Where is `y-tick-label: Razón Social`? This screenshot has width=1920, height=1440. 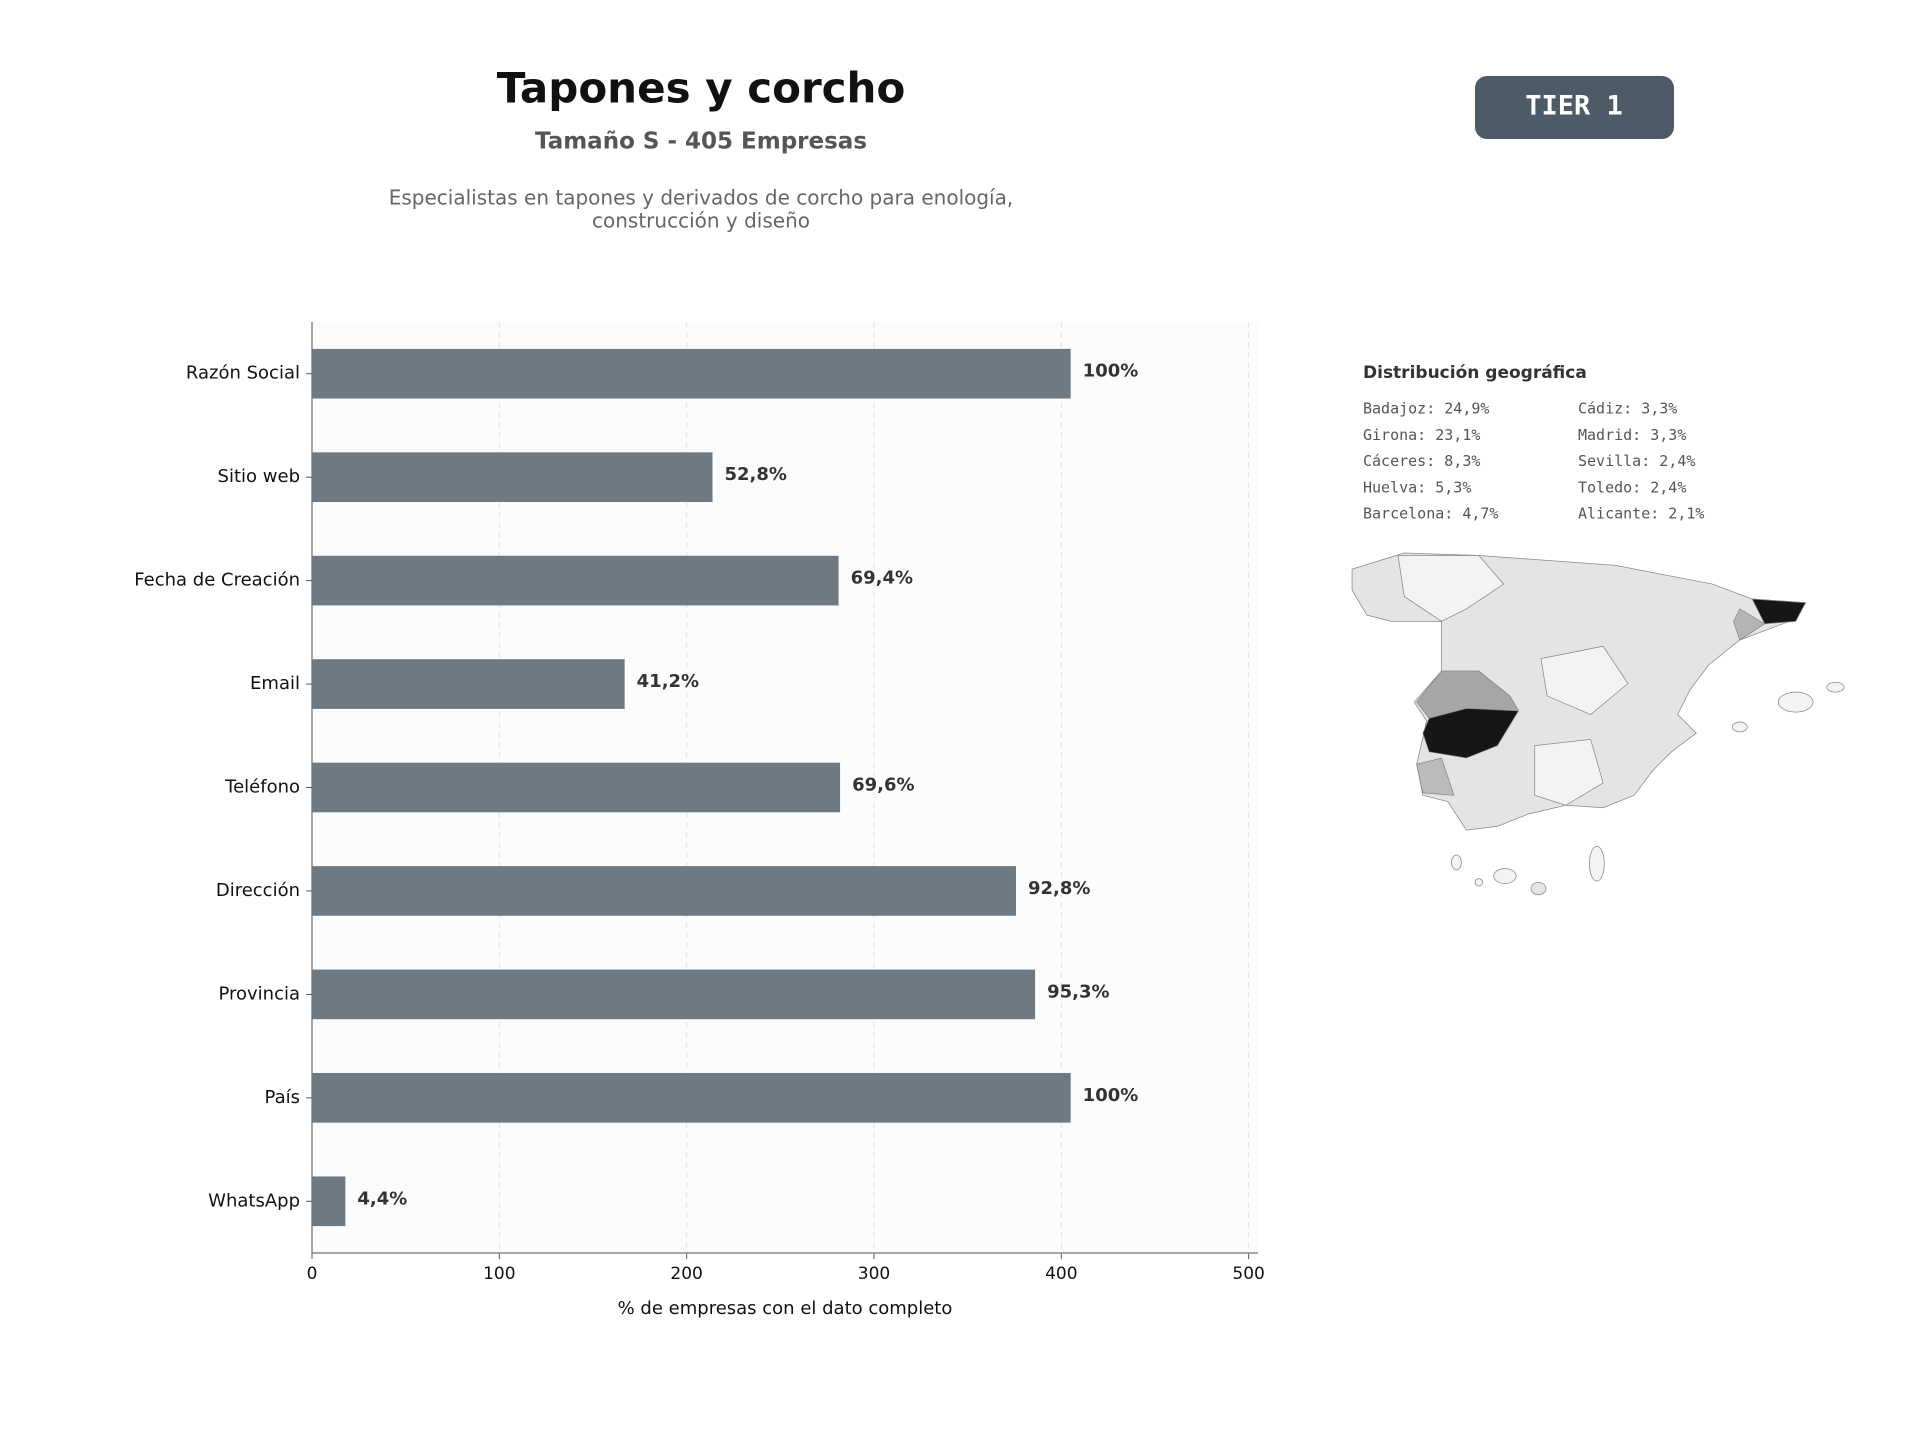
y-tick-label: Razón Social is located at coordinates (243, 373).